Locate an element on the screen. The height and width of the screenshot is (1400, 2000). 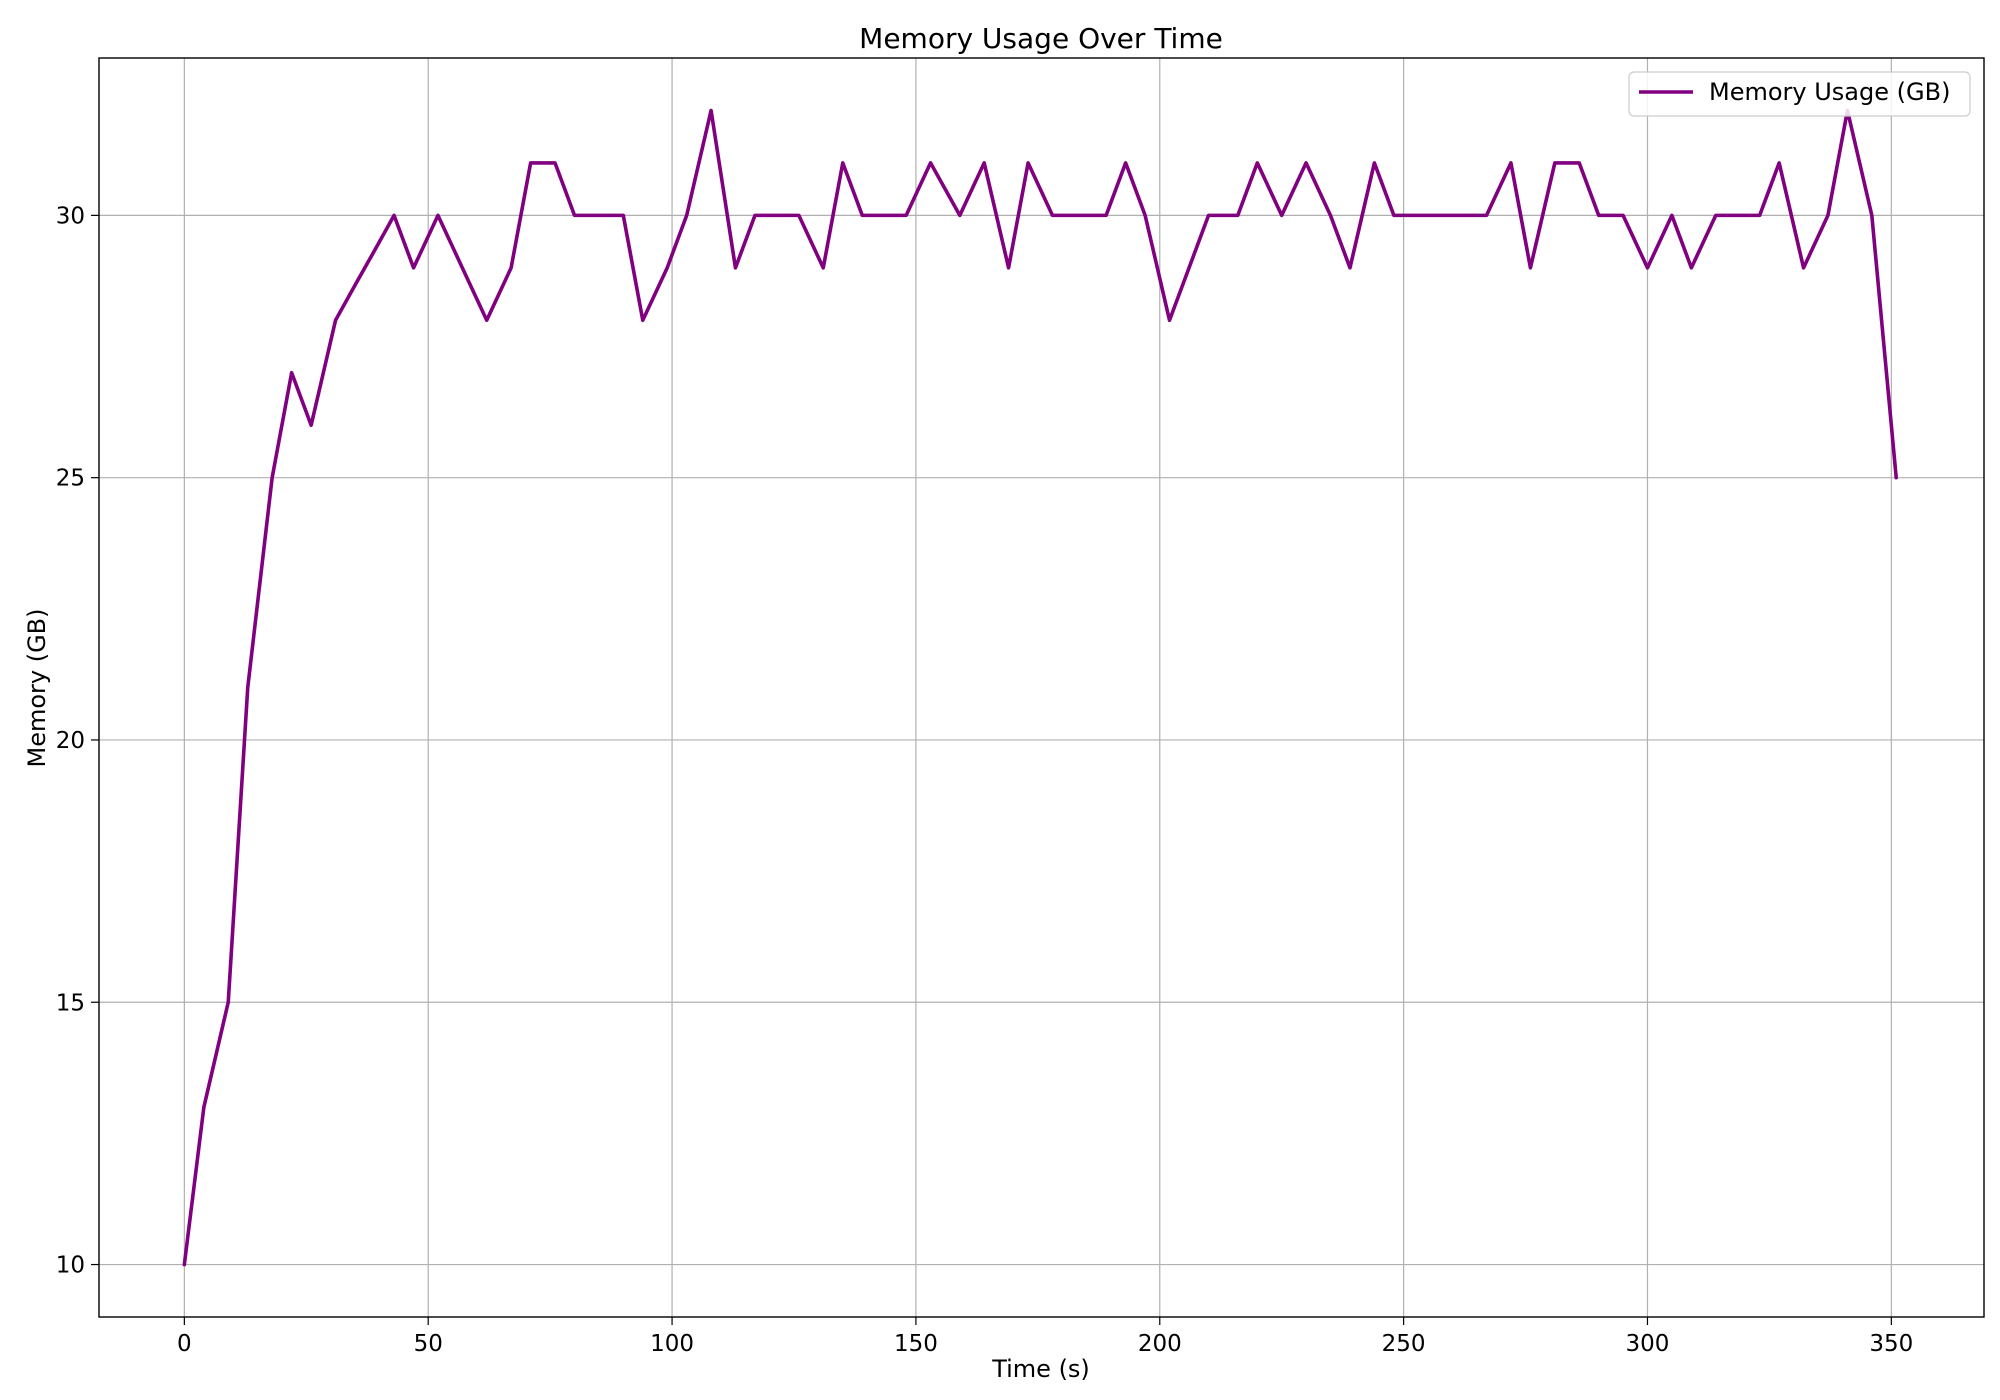
legend: Memory Usage (GB) is located at coordinates (1799, 94).